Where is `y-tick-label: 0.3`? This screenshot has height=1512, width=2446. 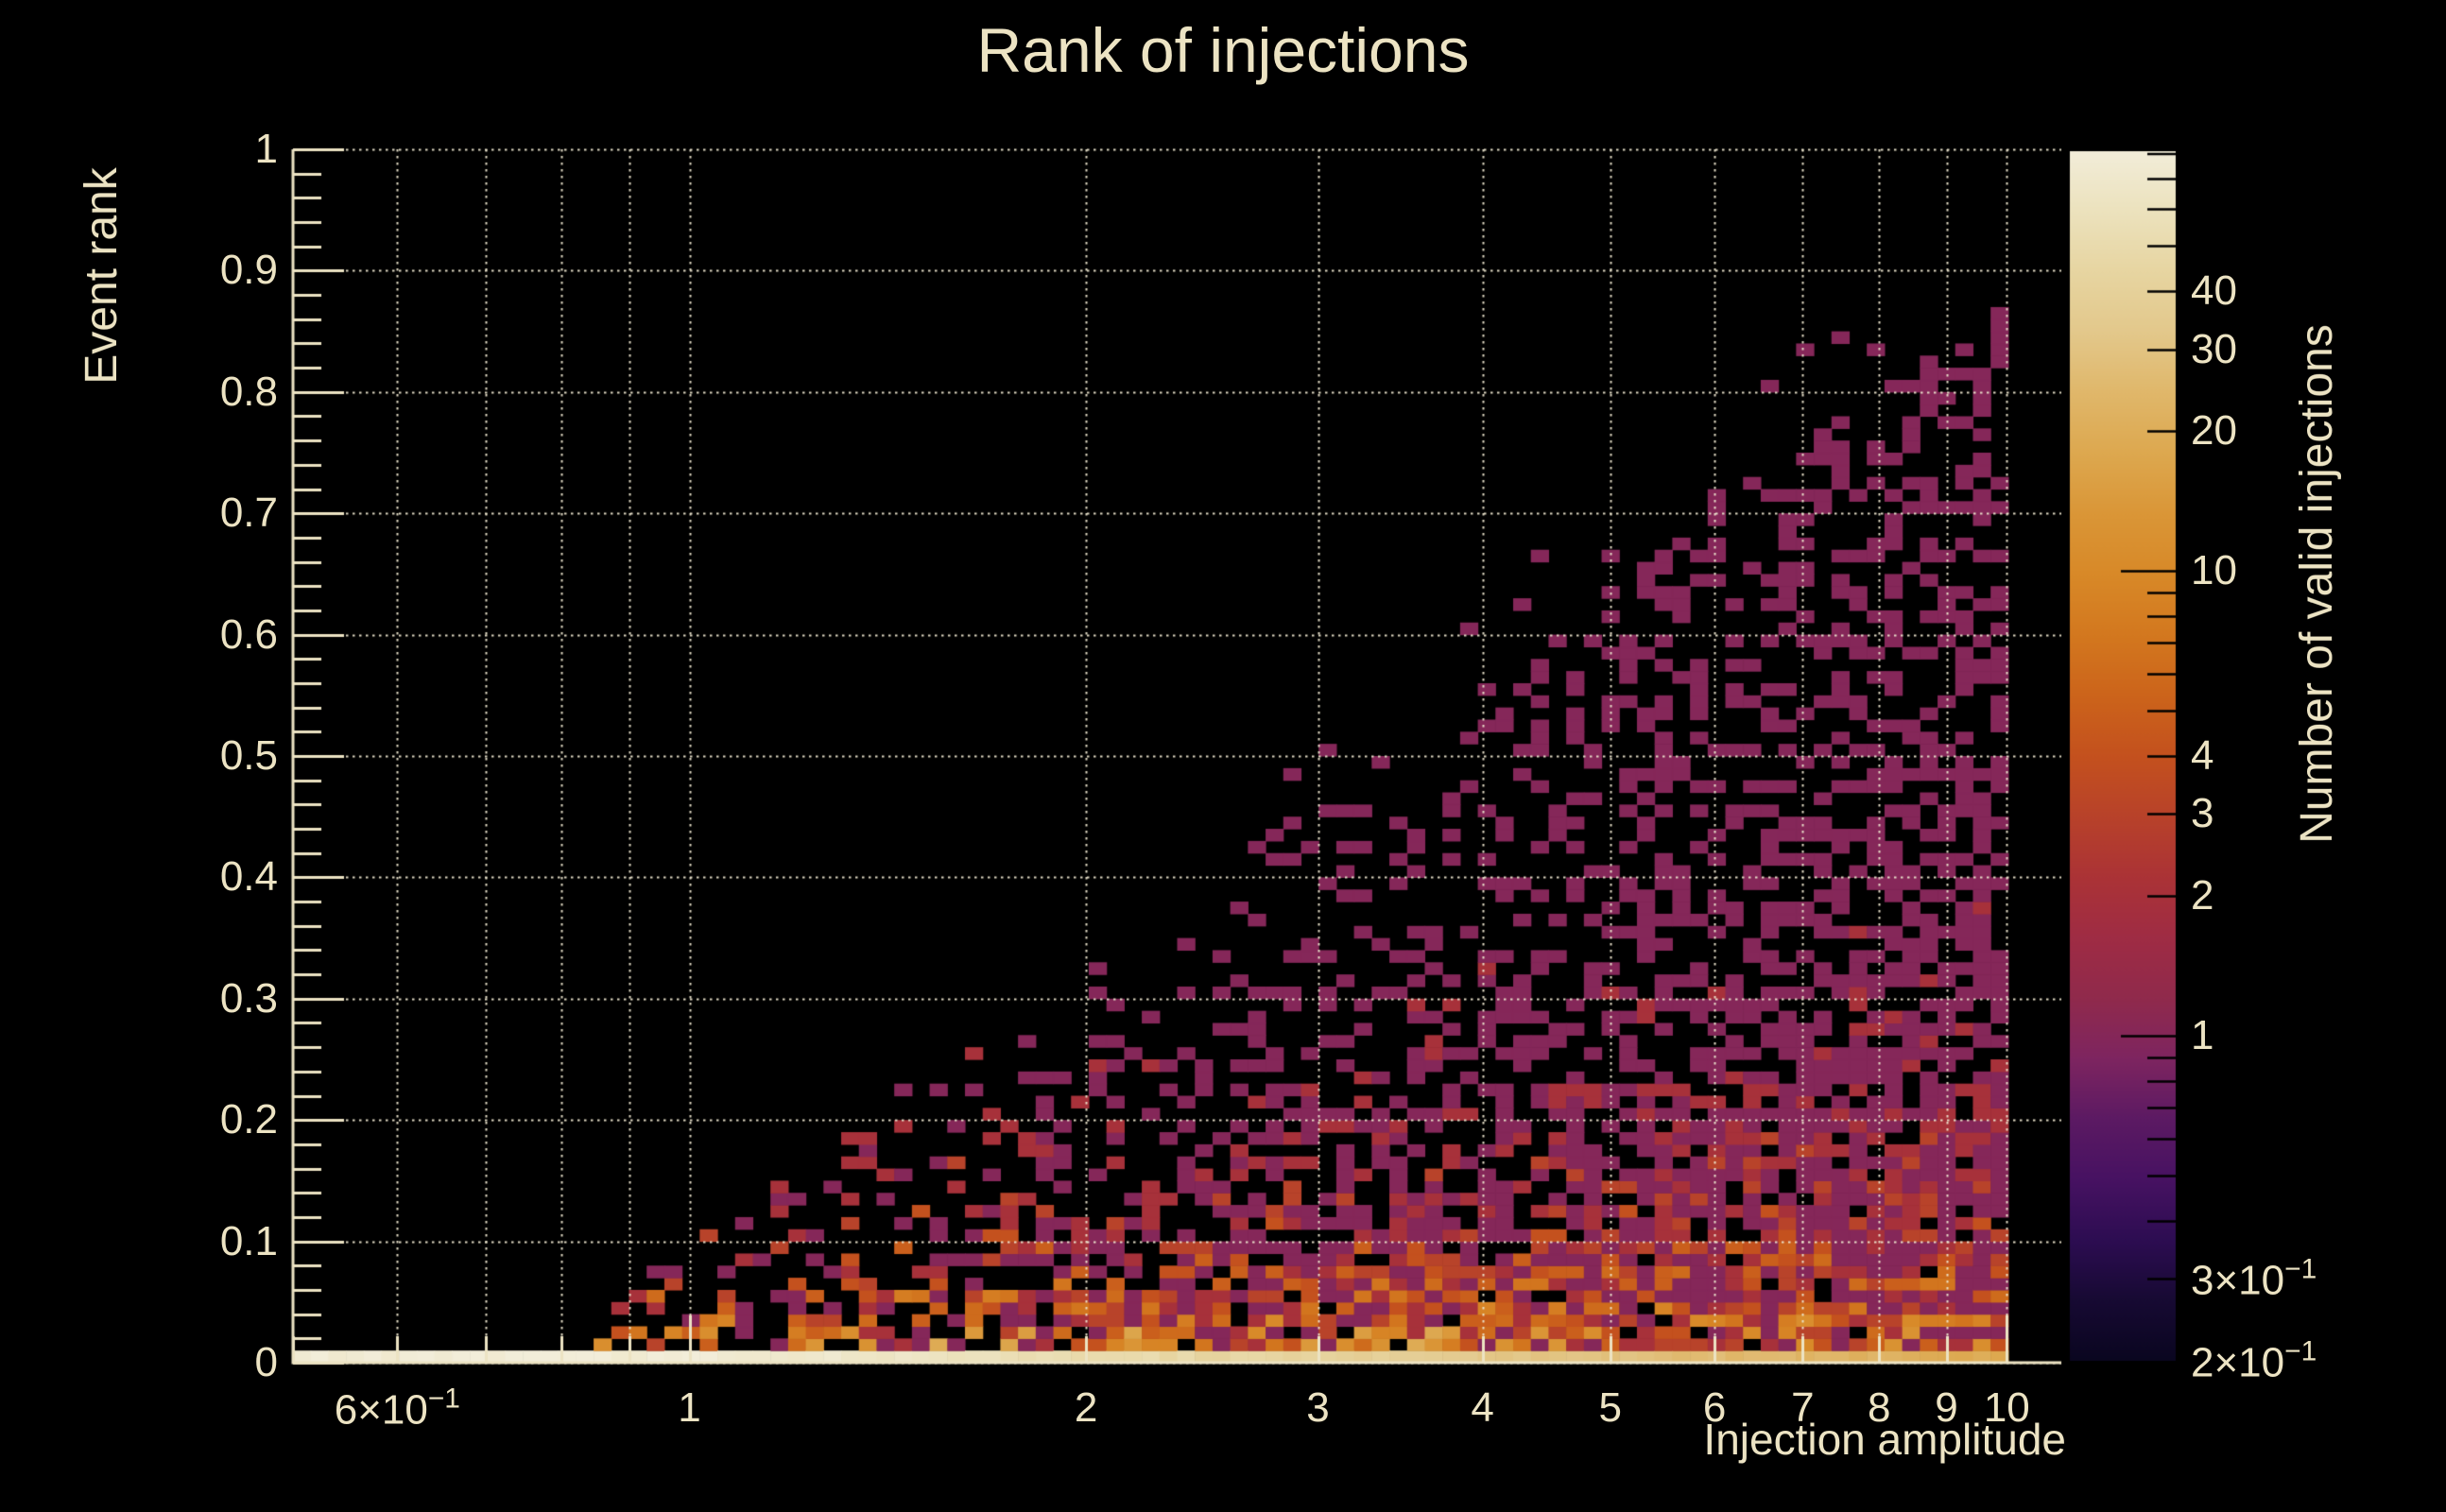 y-tick-label: 0.3 is located at coordinates (249, 998).